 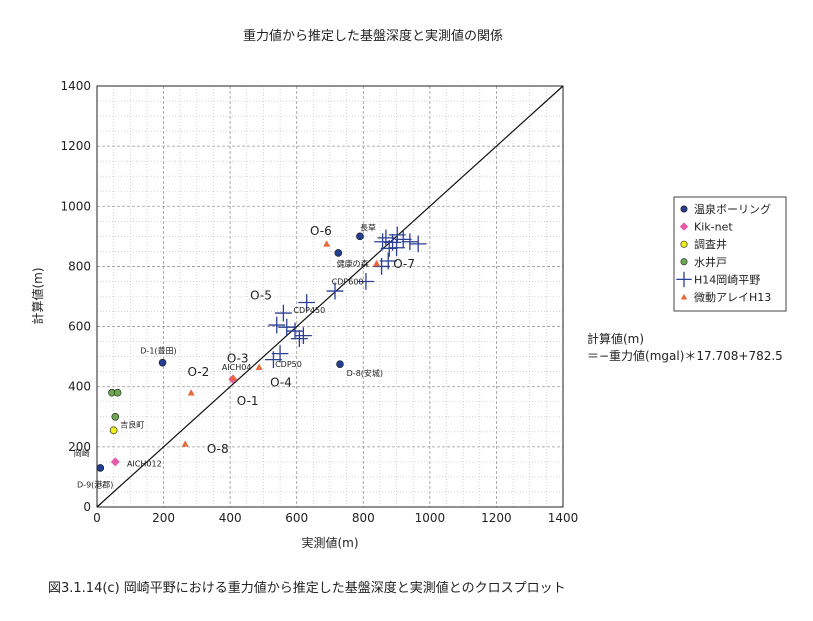 What do you see at coordinates (563, 518) in the screenshot?
I see `x-tick-label: 1400` at bounding box center [563, 518].